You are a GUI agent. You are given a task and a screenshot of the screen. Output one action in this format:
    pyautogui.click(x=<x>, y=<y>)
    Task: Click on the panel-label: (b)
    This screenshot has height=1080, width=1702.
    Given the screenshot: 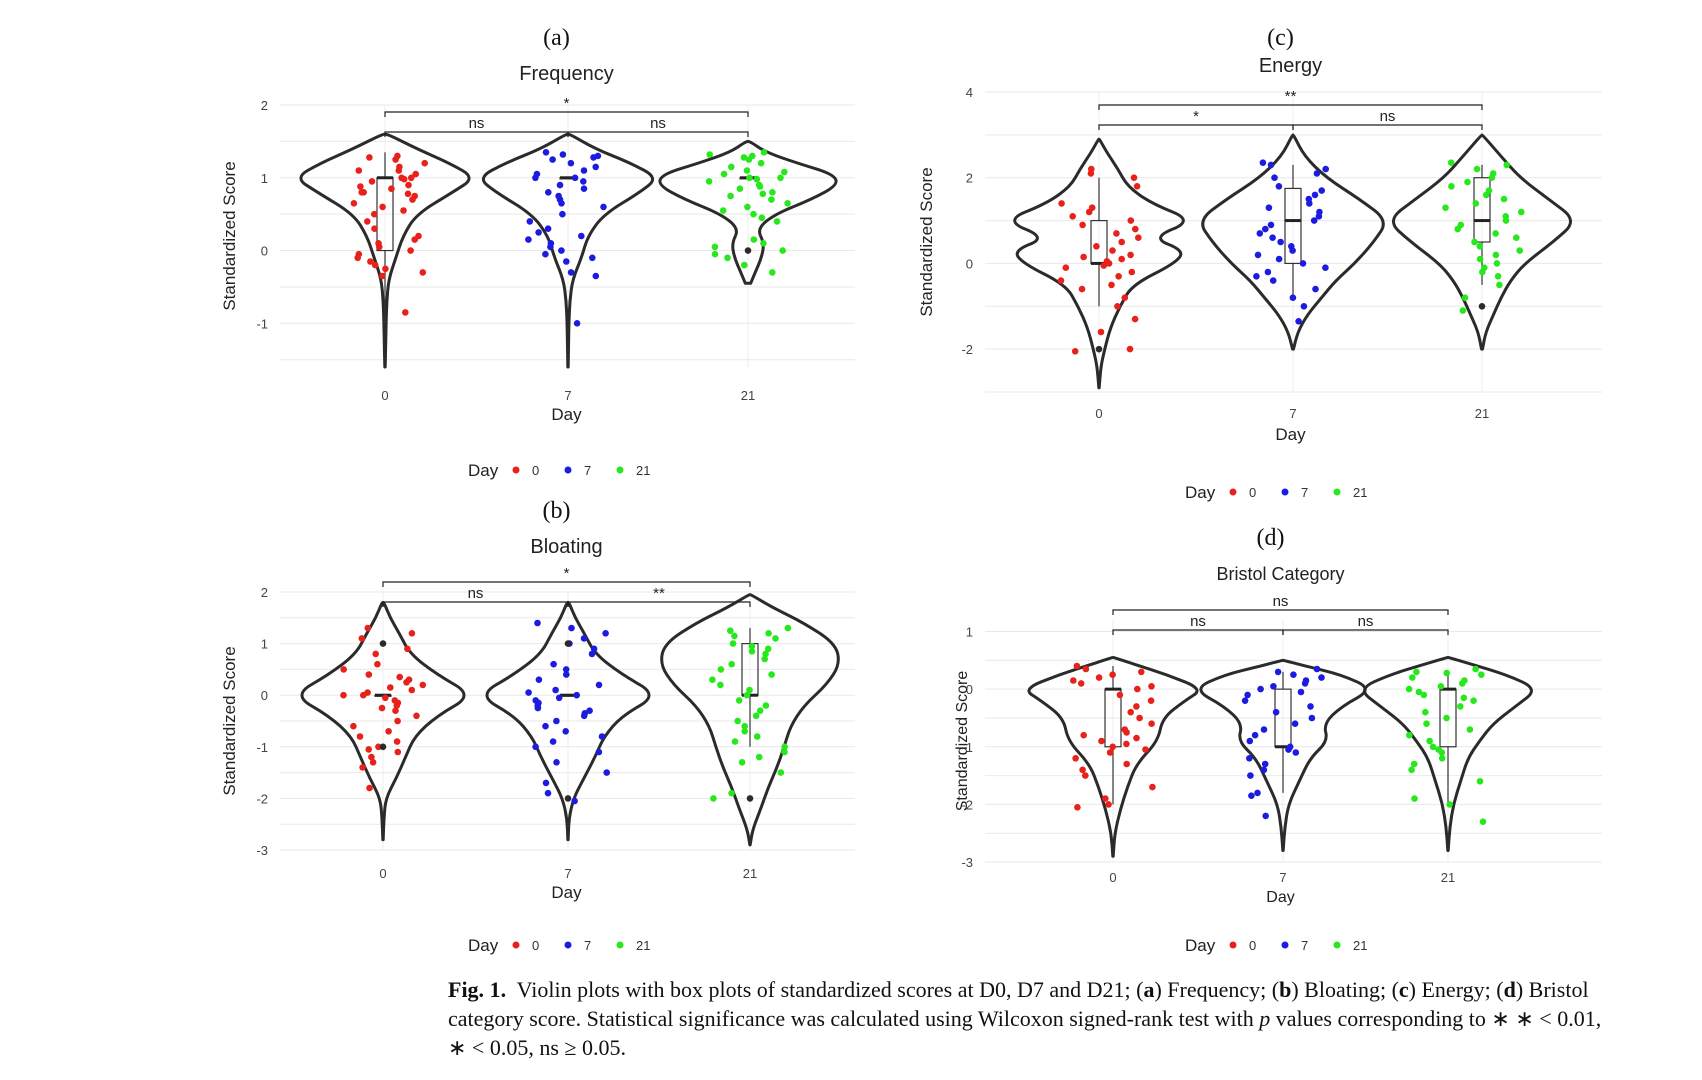 What is the action you would take?
    pyautogui.click(x=557, y=511)
    